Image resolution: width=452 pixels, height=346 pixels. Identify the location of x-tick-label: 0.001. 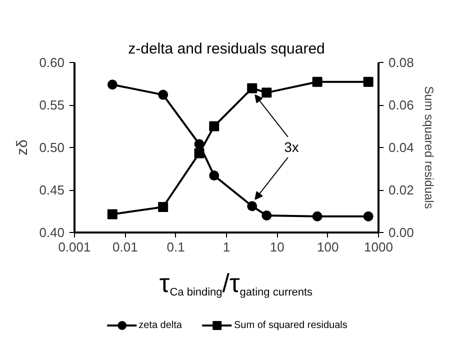
(74, 247).